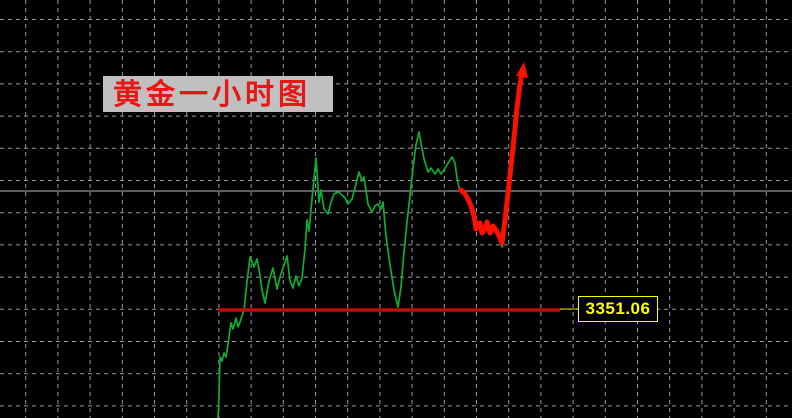 The image size is (792, 418). Describe the element at coordinates (491, 157) in the screenshot. I see `forecast-arrow-line` at that location.